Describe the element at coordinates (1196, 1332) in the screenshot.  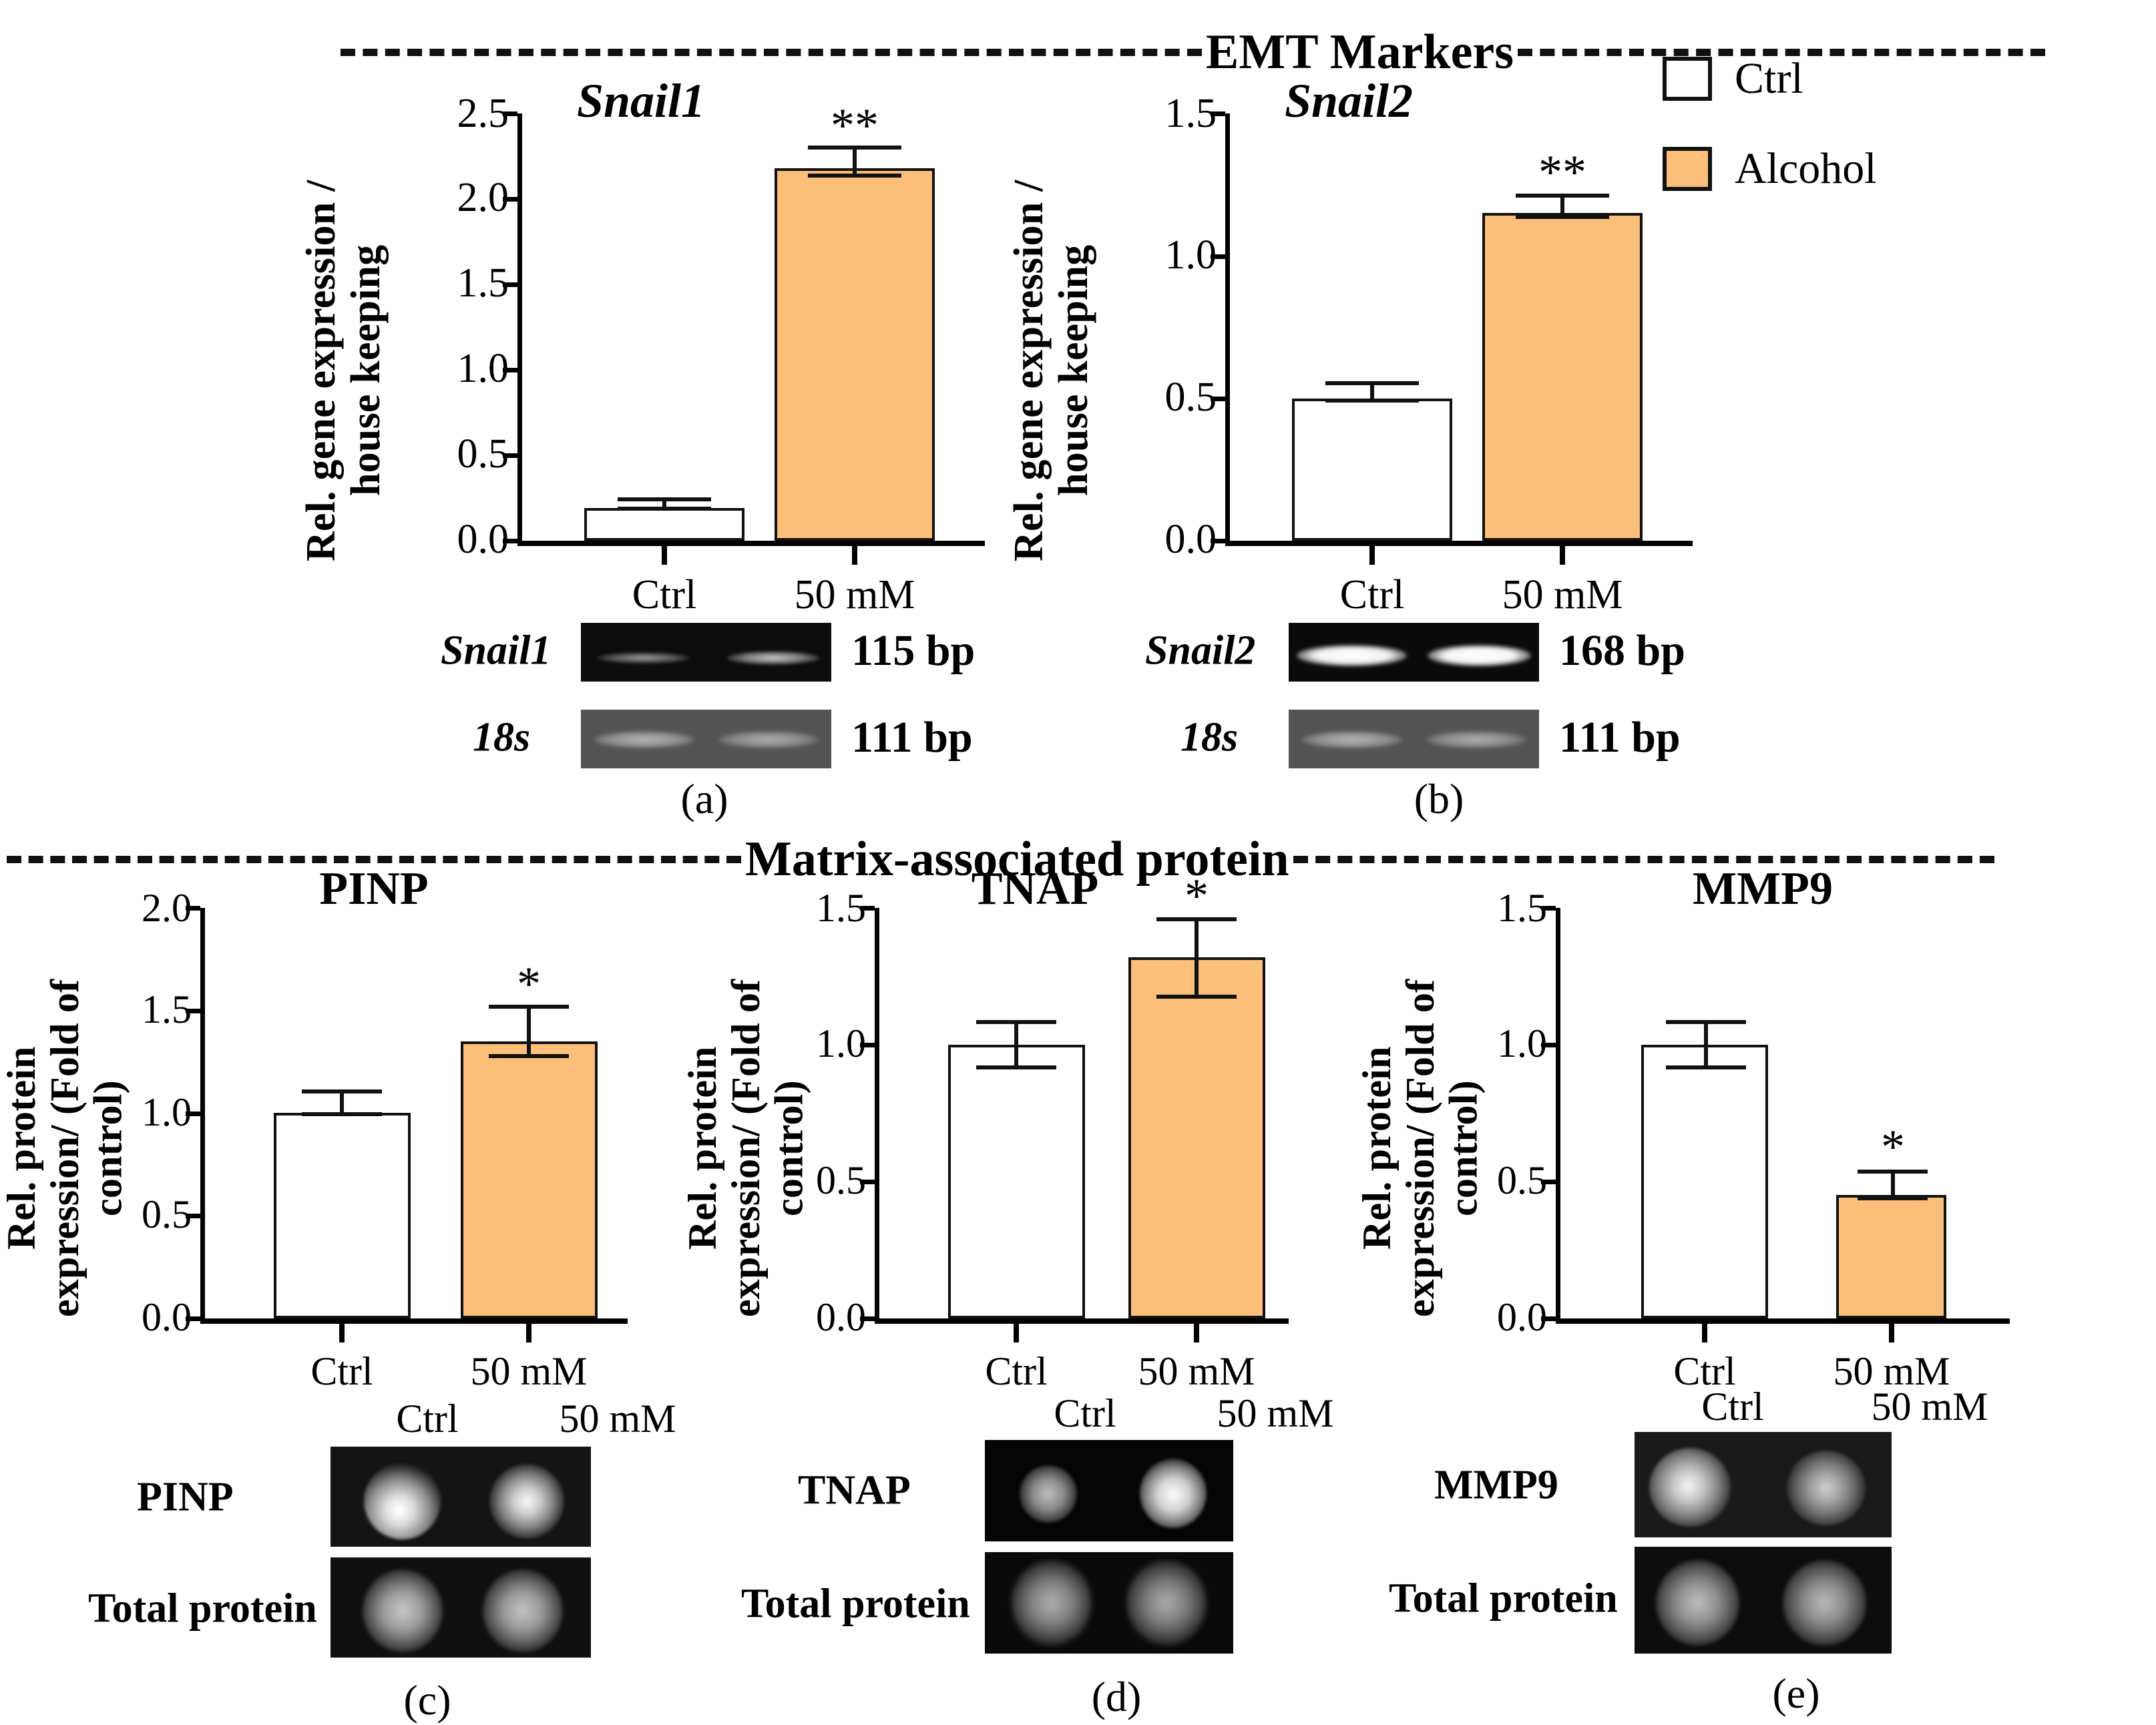
I see `x-tick-50mm-tnap` at that location.